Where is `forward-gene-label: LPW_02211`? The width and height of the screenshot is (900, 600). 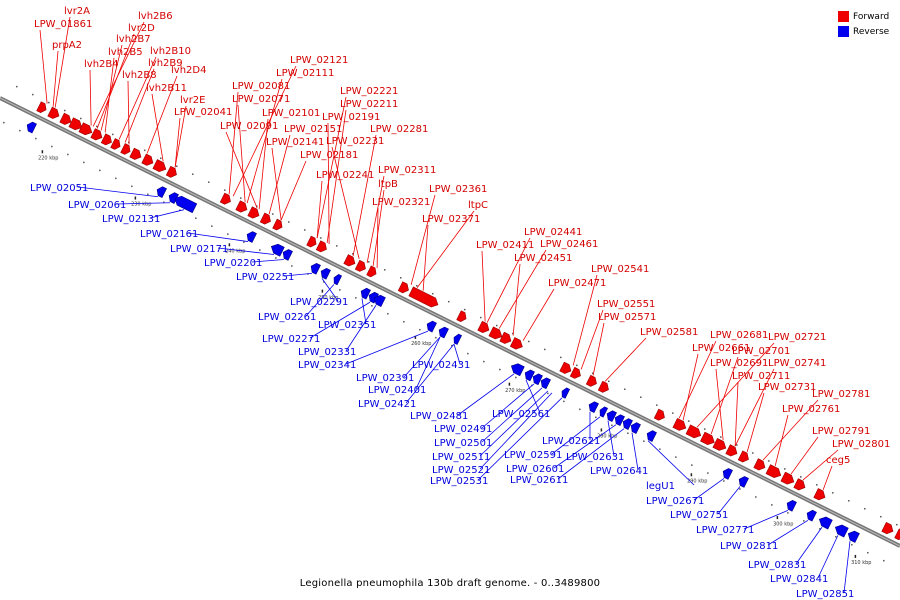 forward-gene-label: LPW_02211 is located at coordinates (369, 104).